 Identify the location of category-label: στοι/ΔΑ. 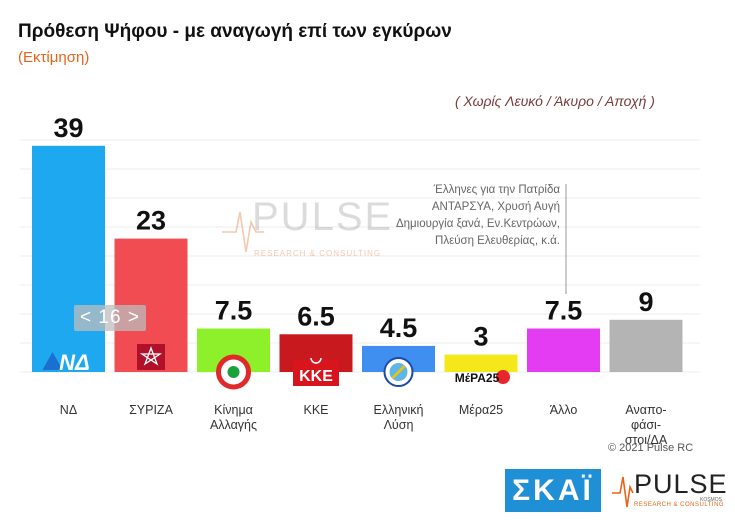
(646, 440).